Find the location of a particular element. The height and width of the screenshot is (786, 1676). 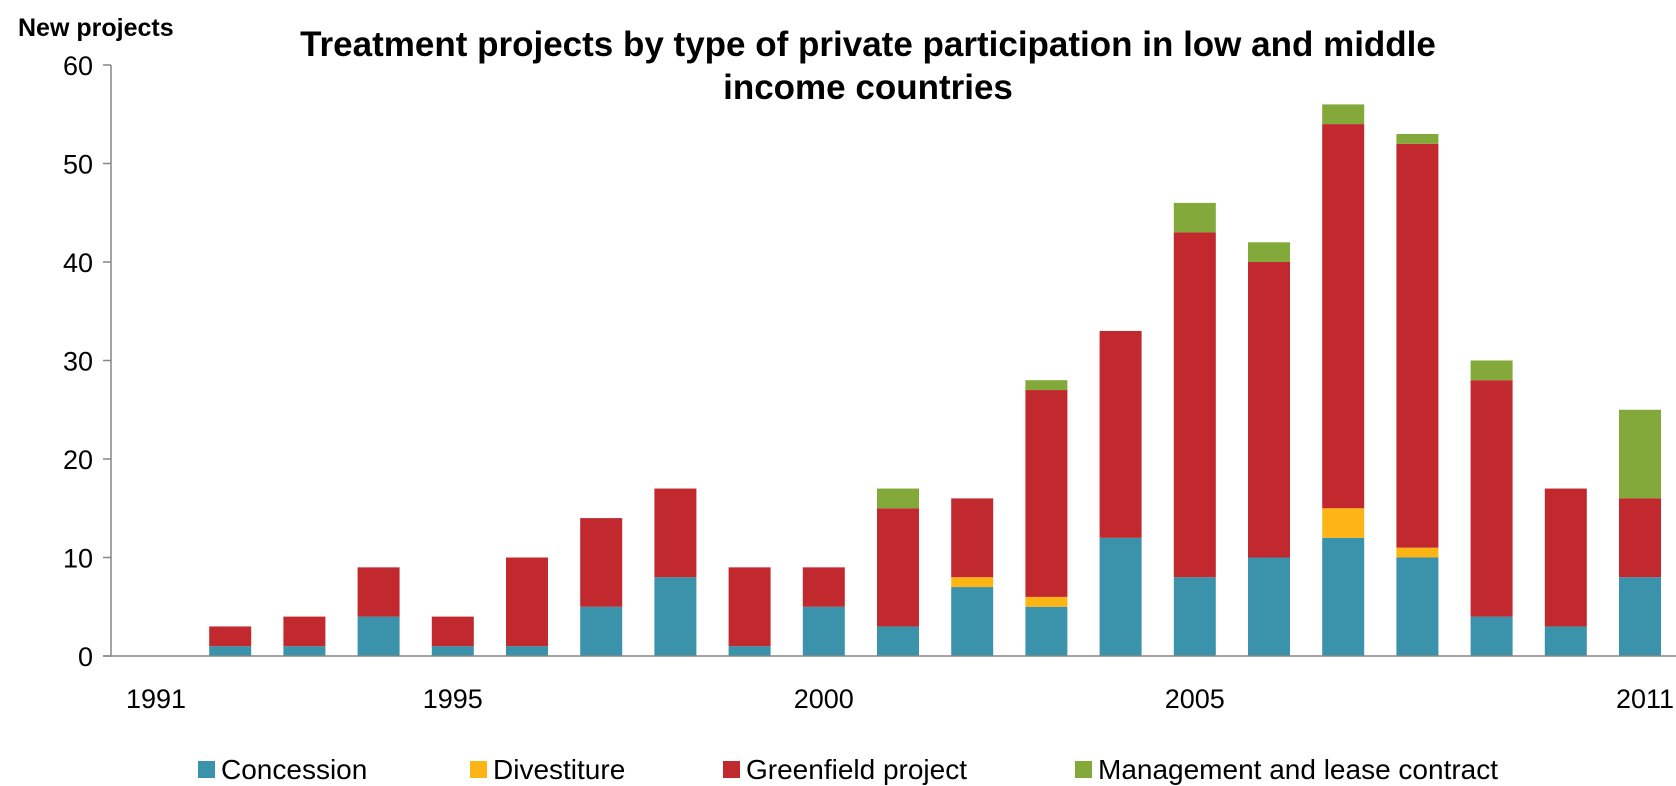

x-tick-label: 2005 is located at coordinates (1195, 699).